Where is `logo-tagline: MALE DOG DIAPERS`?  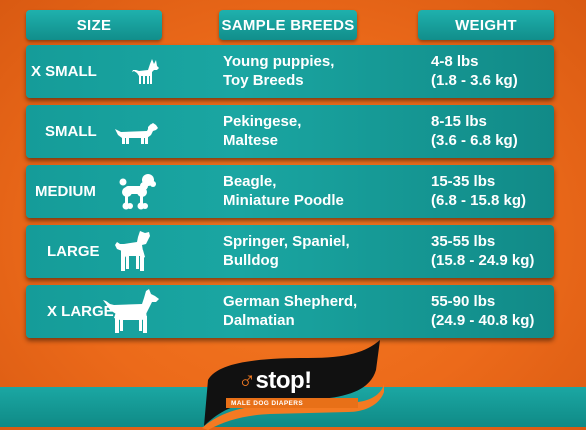
logo-tagline: MALE DOG DIAPERS is located at coordinates (267, 403).